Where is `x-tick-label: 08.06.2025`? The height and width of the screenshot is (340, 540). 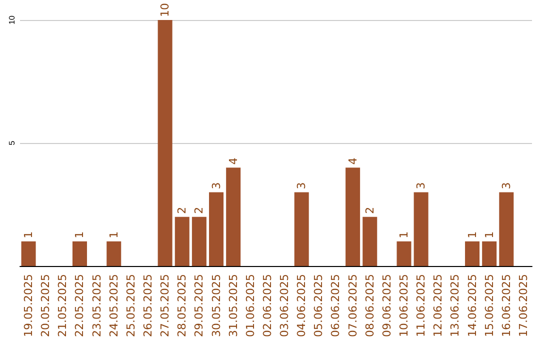 x-tick-label: 08.06.2025 is located at coordinates (369, 306).